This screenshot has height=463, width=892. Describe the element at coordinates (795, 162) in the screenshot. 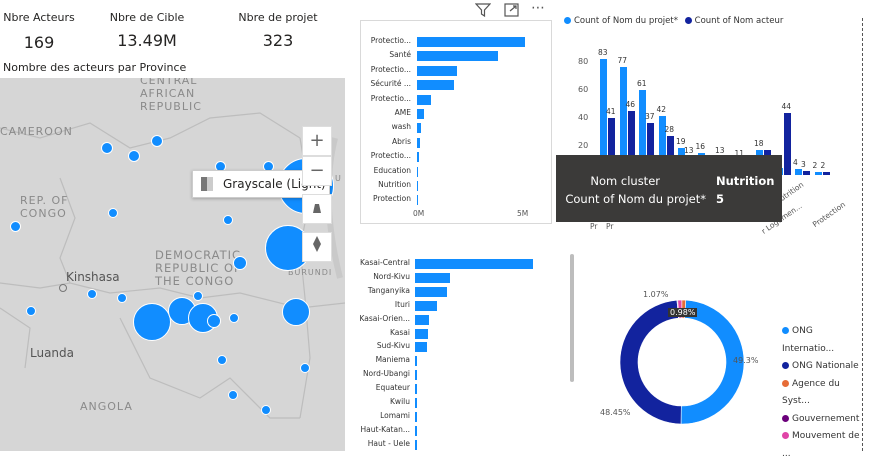

I see `column-value-label: 4` at that location.